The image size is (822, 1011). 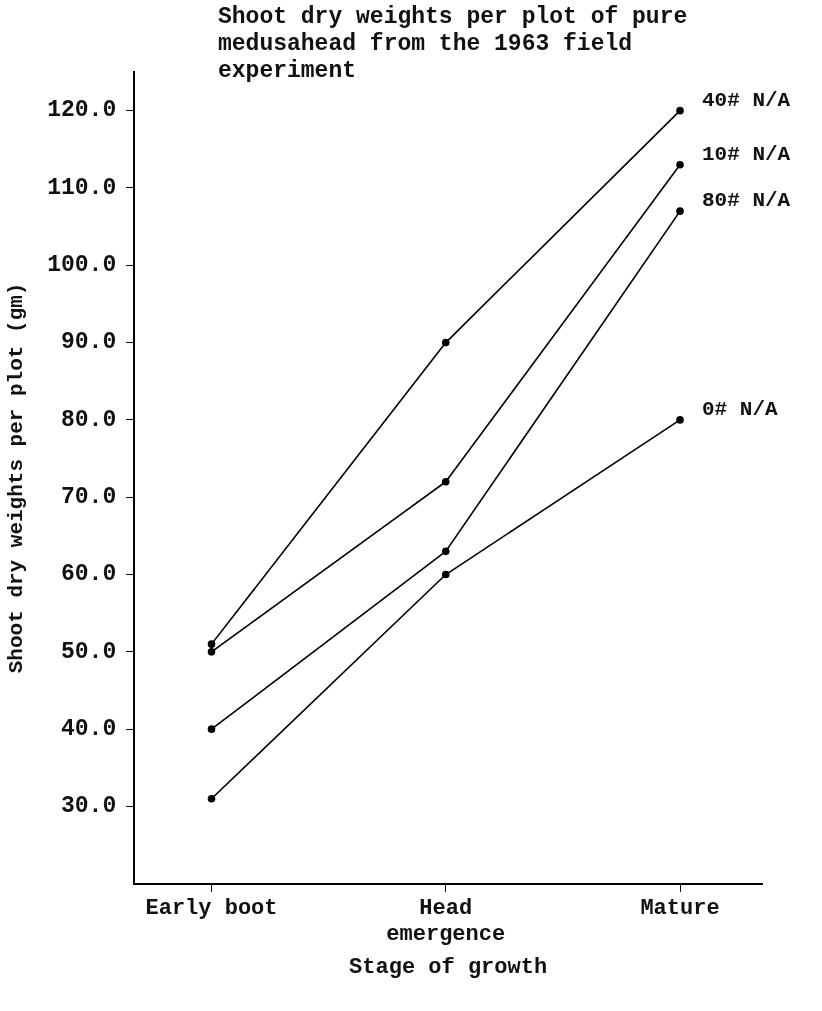 I want to click on y-tick-label: 120.0, so click(x=82, y=110).